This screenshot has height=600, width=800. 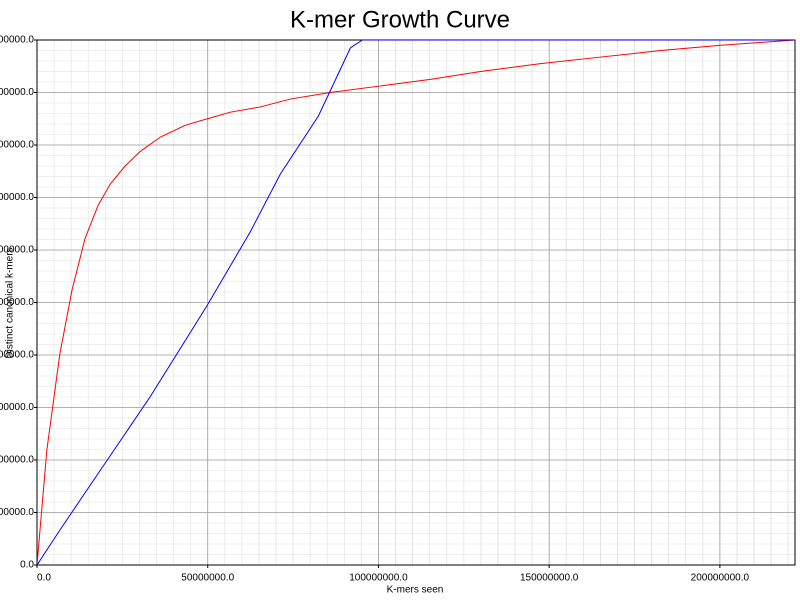 What do you see at coordinates (720, 578) in the screenshot?
I see `x-tick-label: 200000000.0` at bounding box center [720, 578].